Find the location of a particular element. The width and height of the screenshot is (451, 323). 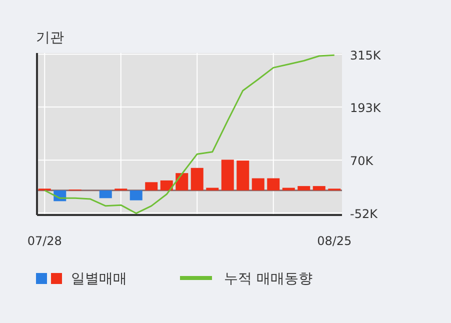

y-tick-label: 315K is located at coordinates (366, 55).